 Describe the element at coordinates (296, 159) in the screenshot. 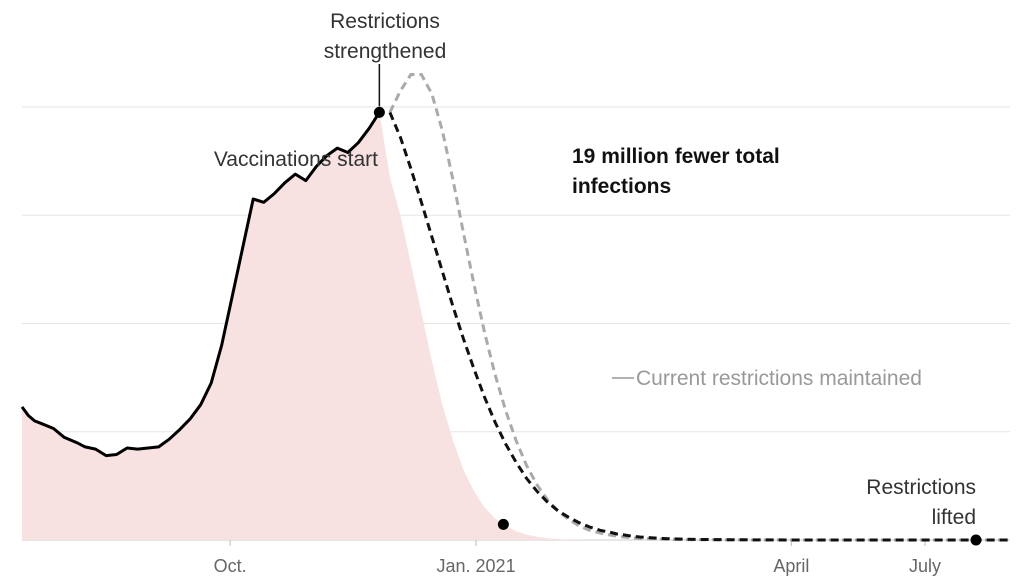

I see `vaccinations-start-label: Vaccinations start` at that location.